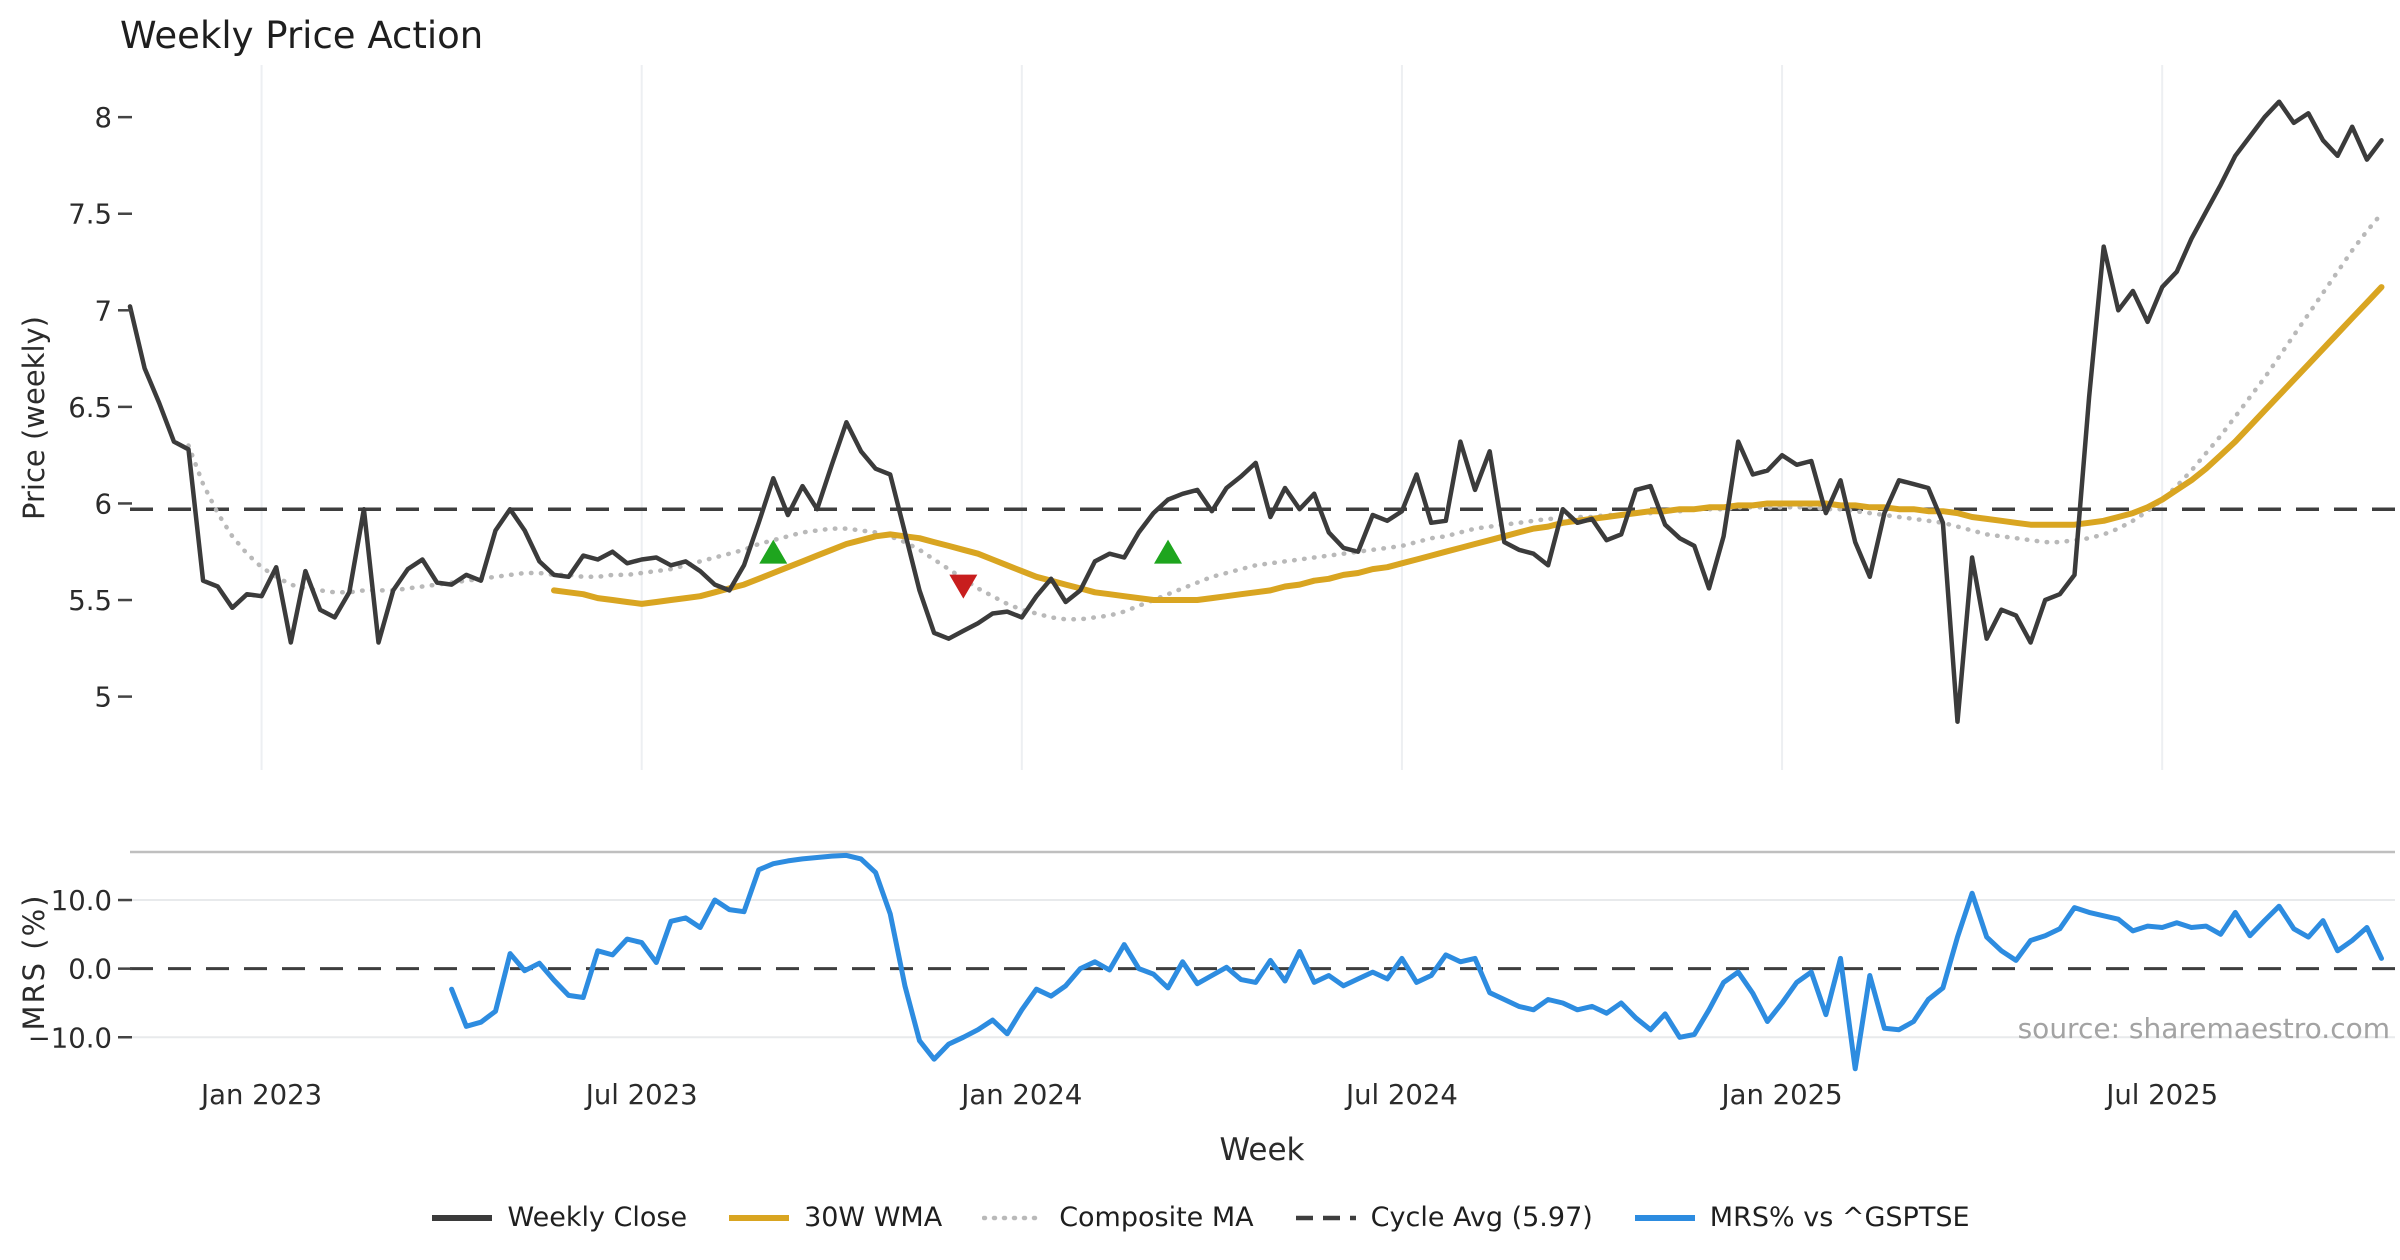 This screenshot has height=1260, width=2400. What do you see at coordinates (1416, 962) in the screenshot?
I see `series-mrs-vs-gsptse` at bounding box center [1416, 962].